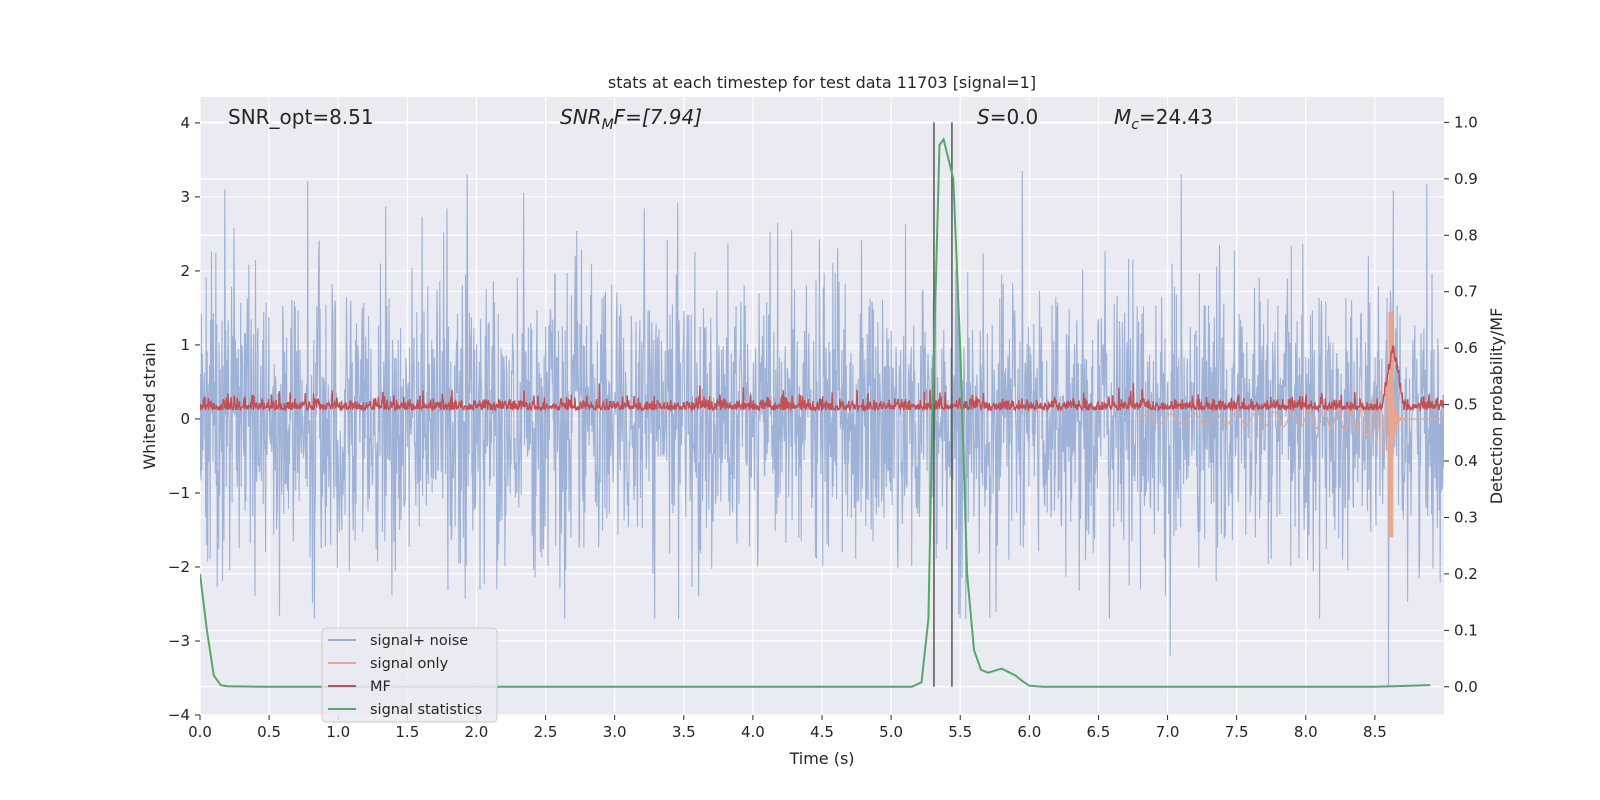 This screenshot has width=1600, height=800. I want to click on y-right-tick-label: 0.0, so click(1466, 687).